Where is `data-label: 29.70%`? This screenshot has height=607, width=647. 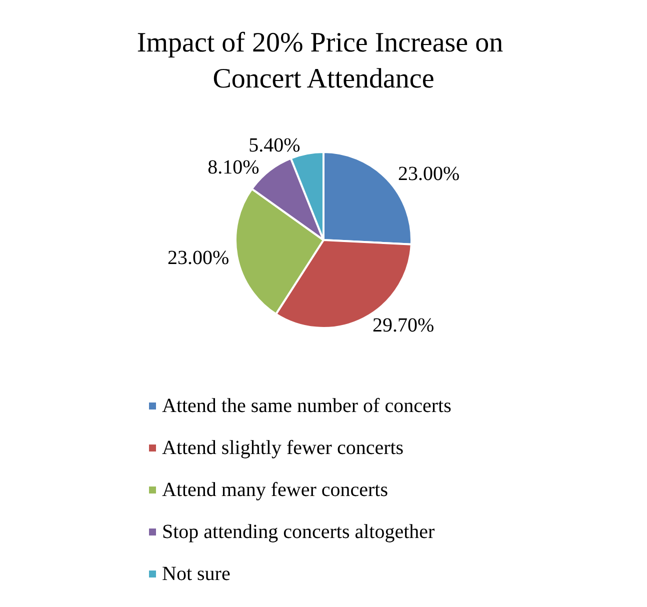
data-label: 29.70% is located at coordinates (403, 325).